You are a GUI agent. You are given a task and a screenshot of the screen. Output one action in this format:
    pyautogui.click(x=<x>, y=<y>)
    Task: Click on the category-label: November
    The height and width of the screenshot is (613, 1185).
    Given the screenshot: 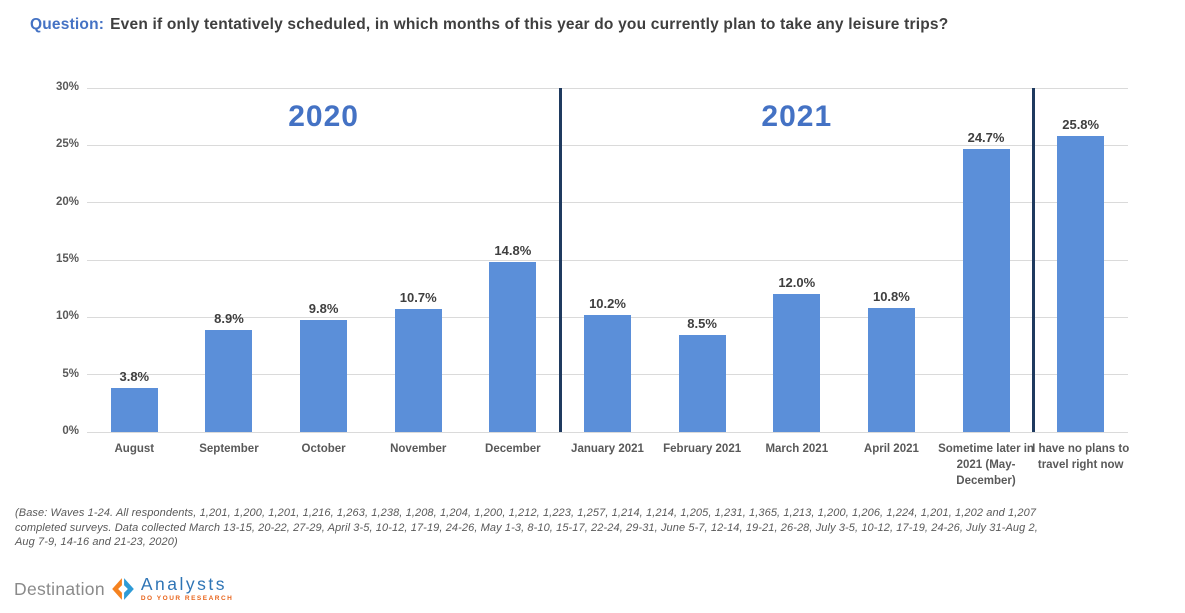 What is the action you would take?
    pyautogui.click(x=418, y=449)
    